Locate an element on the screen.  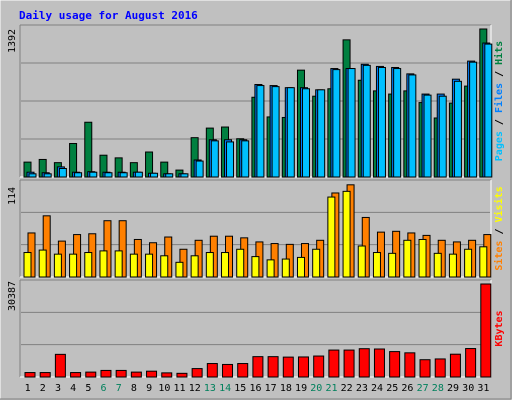
visits-side-label: Sites / Visits is located at coordinates (499, 228).